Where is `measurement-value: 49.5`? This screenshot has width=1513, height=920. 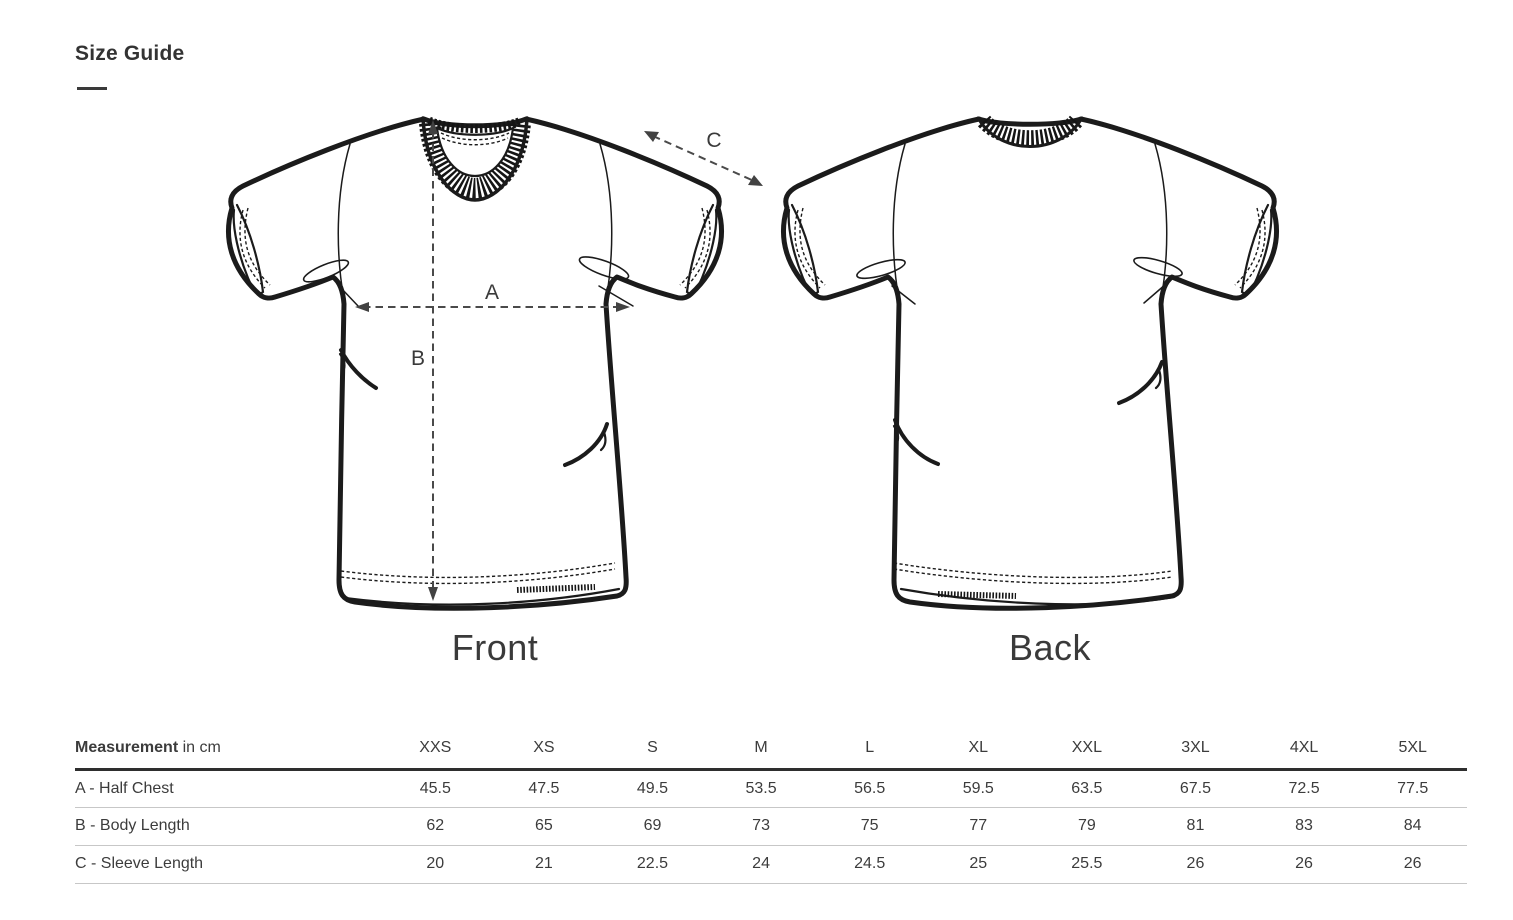
measurement-value: 49.5 is located at coordinates (652, 788).